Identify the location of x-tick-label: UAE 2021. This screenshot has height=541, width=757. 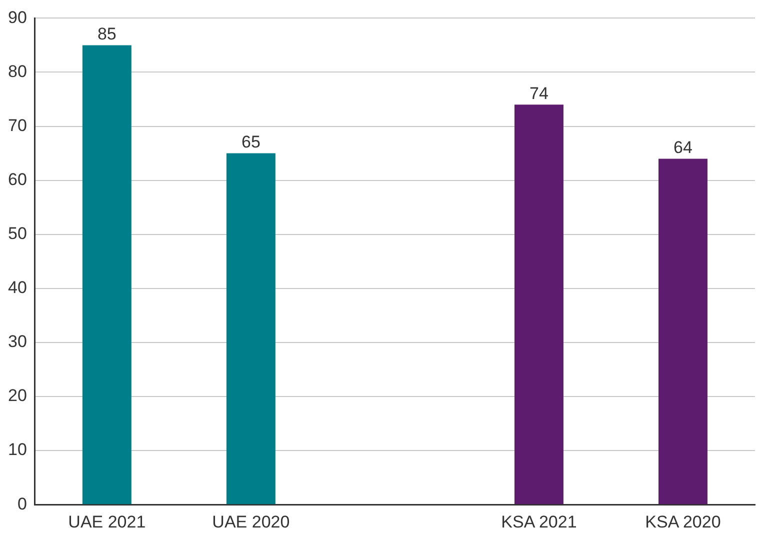
(107, 522).